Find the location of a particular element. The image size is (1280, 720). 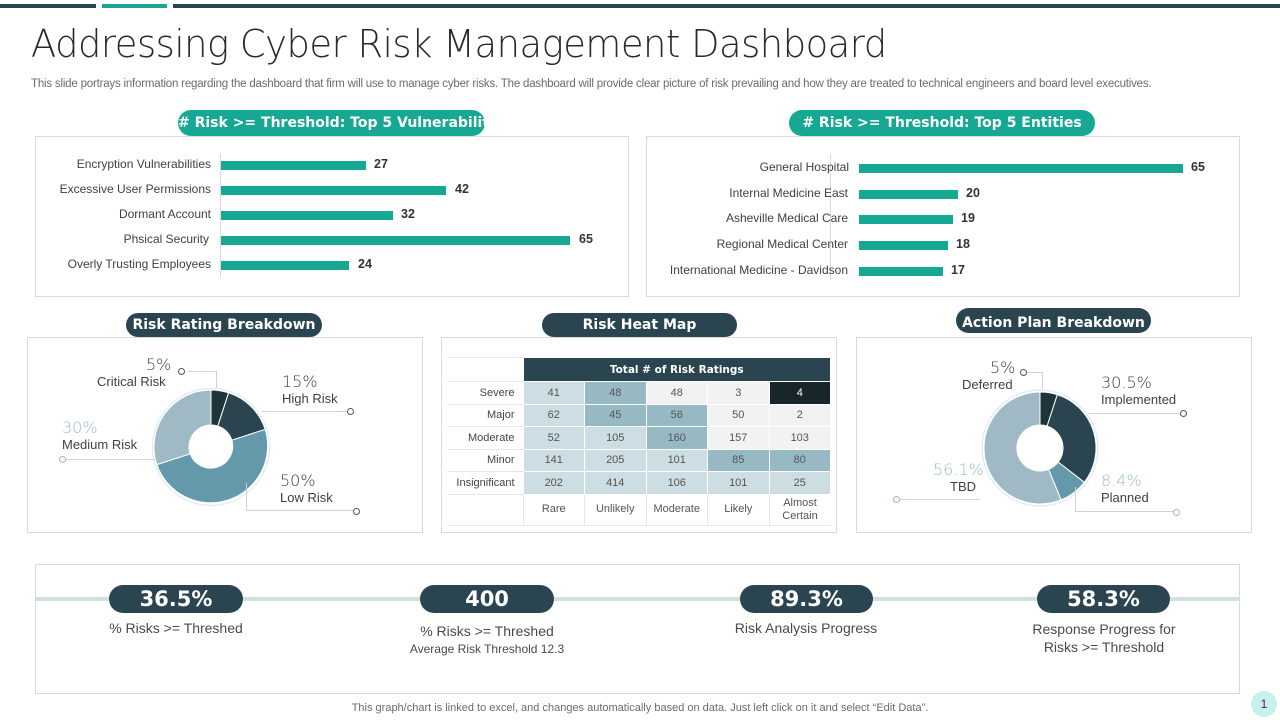

heat-cell: 56 is located at coordinates (676, 415).